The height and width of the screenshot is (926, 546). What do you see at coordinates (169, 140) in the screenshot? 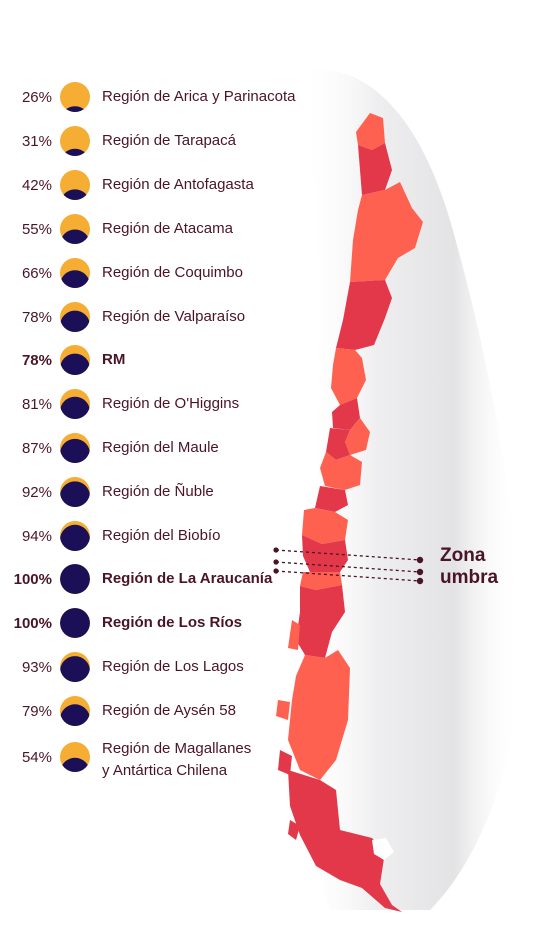
I see `region-label: Región de Tarapacá` at bounding box center [169, 140].